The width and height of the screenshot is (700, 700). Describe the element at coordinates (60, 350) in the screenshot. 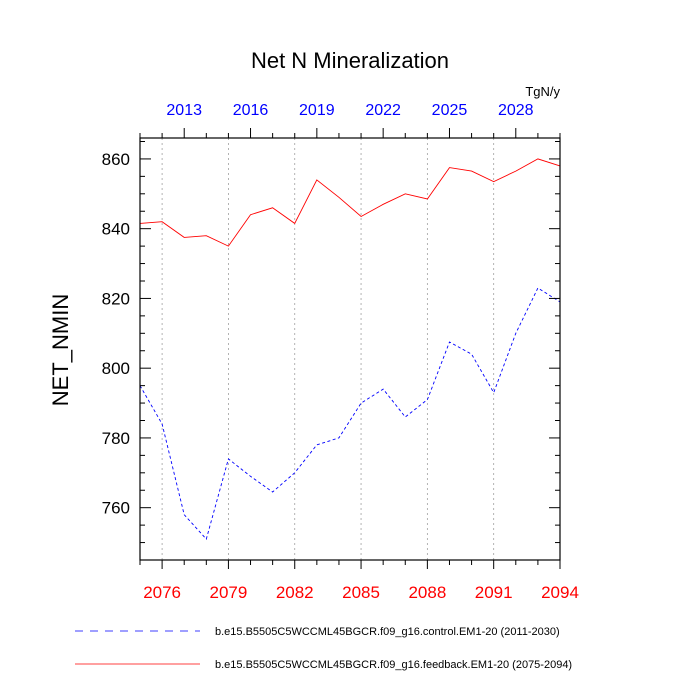

I see `y-axis-label: NET_NMIN` at that location.